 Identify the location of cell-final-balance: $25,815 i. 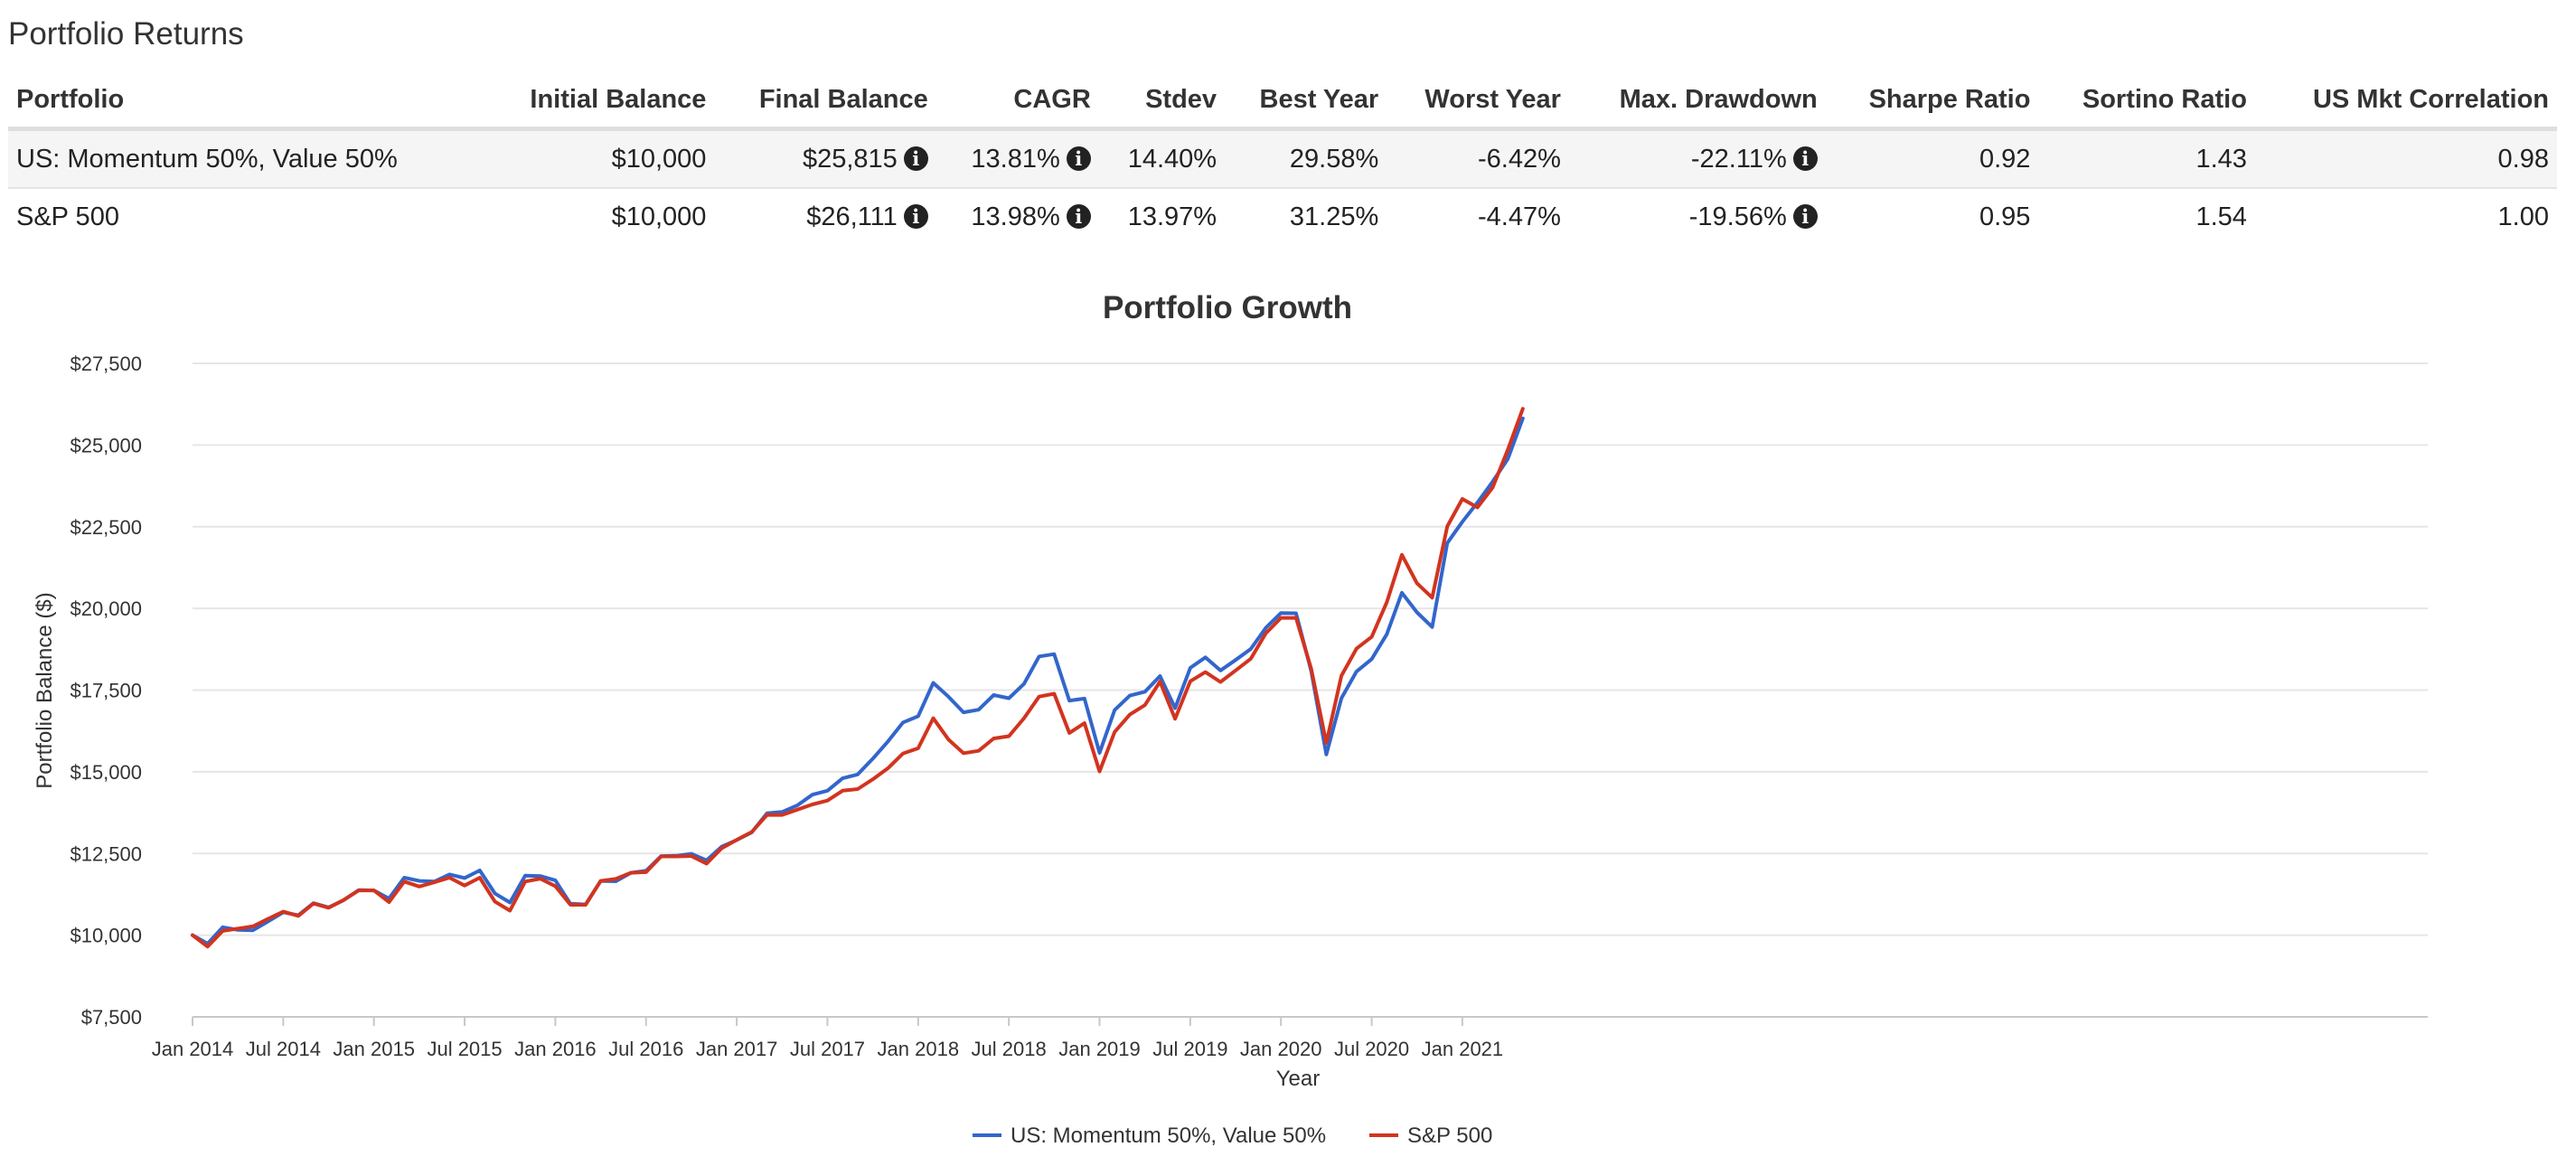
(825, 158).